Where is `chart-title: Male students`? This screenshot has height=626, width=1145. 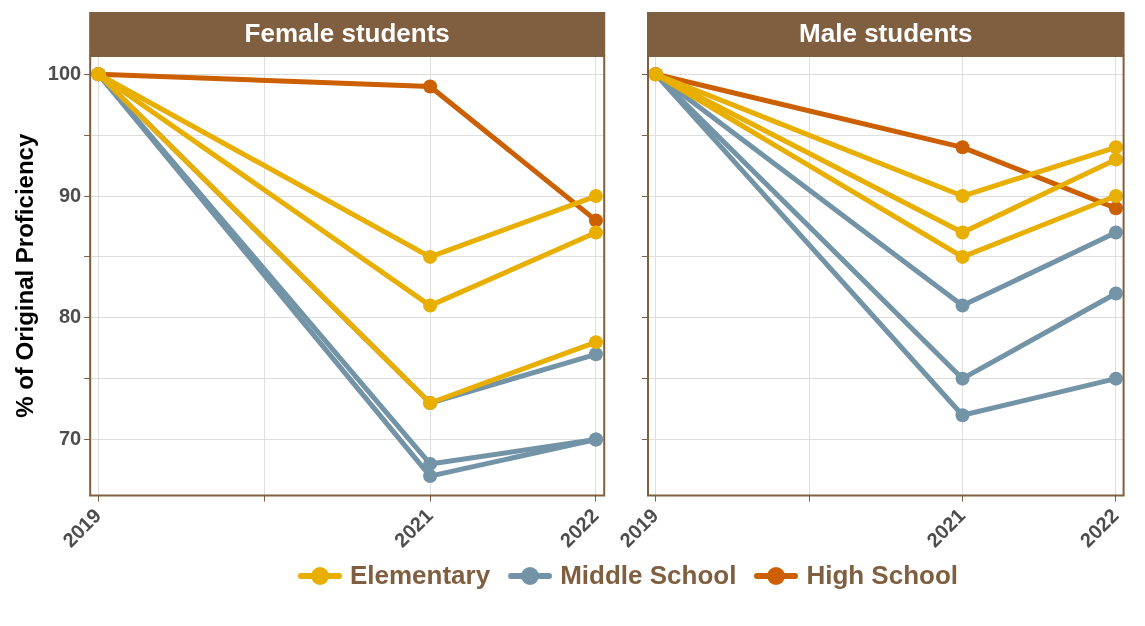 chart-title: Male students is located at coordinates (886, 33).